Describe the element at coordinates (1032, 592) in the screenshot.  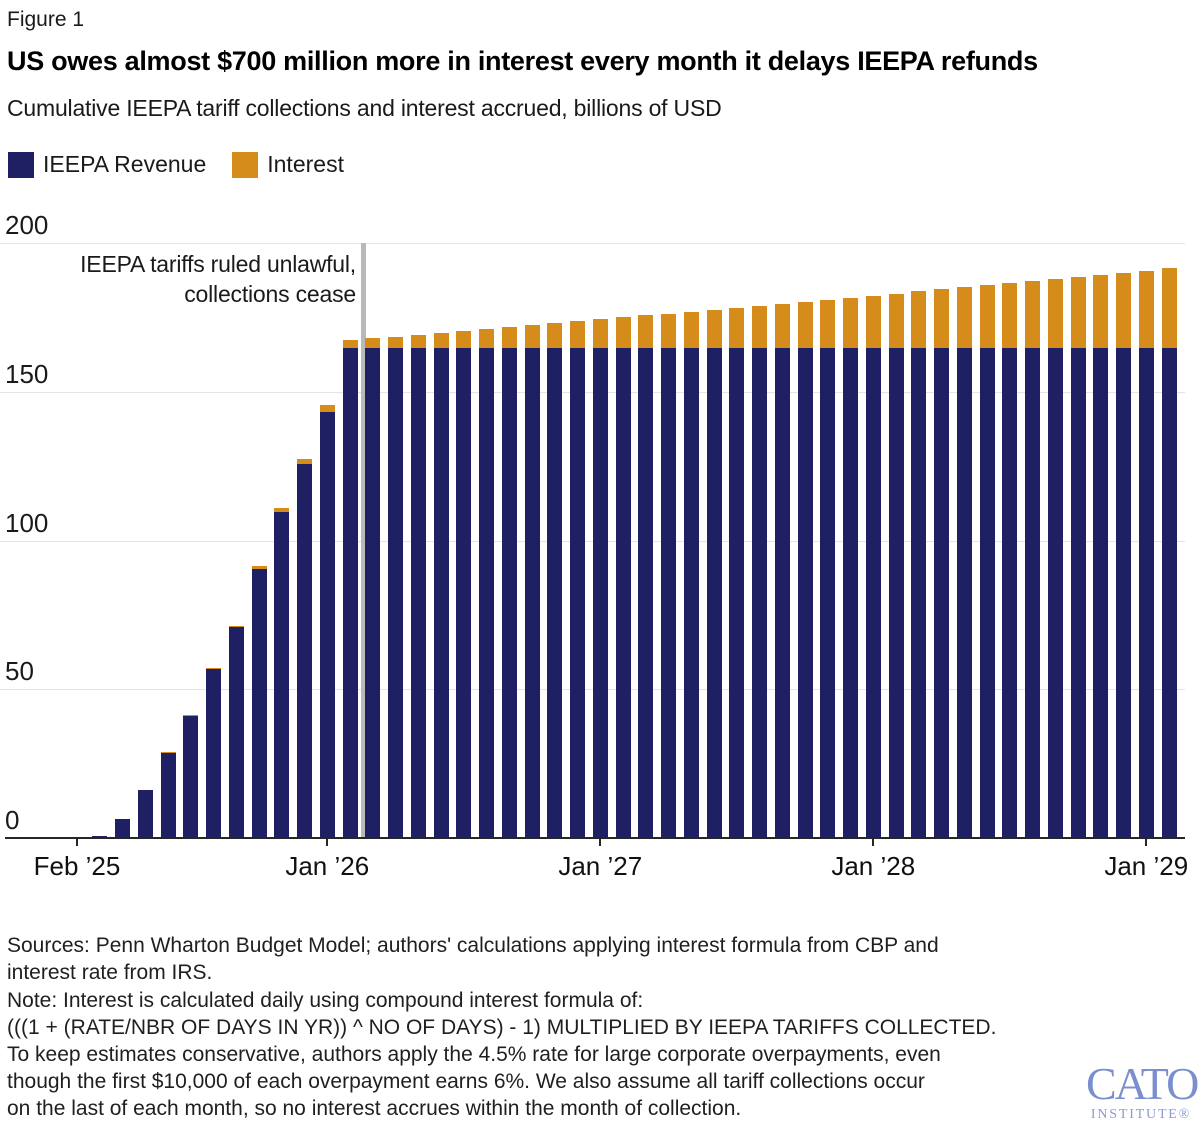
I see `bar-revenue-Aug28` at that location.